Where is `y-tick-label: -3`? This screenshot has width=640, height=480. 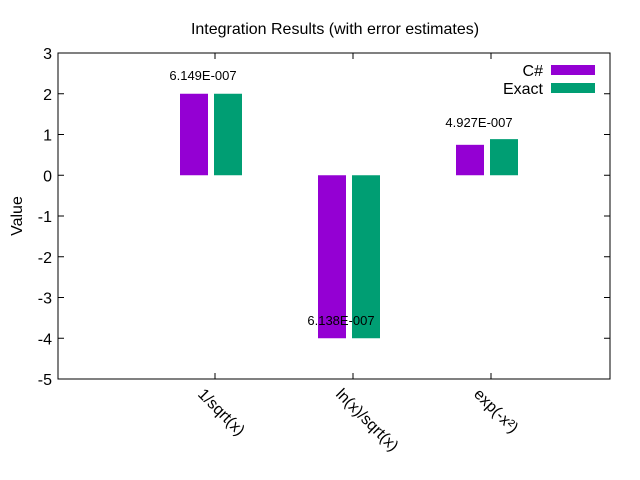
y-tick-label: -3 is located at coordinates (45, 299).